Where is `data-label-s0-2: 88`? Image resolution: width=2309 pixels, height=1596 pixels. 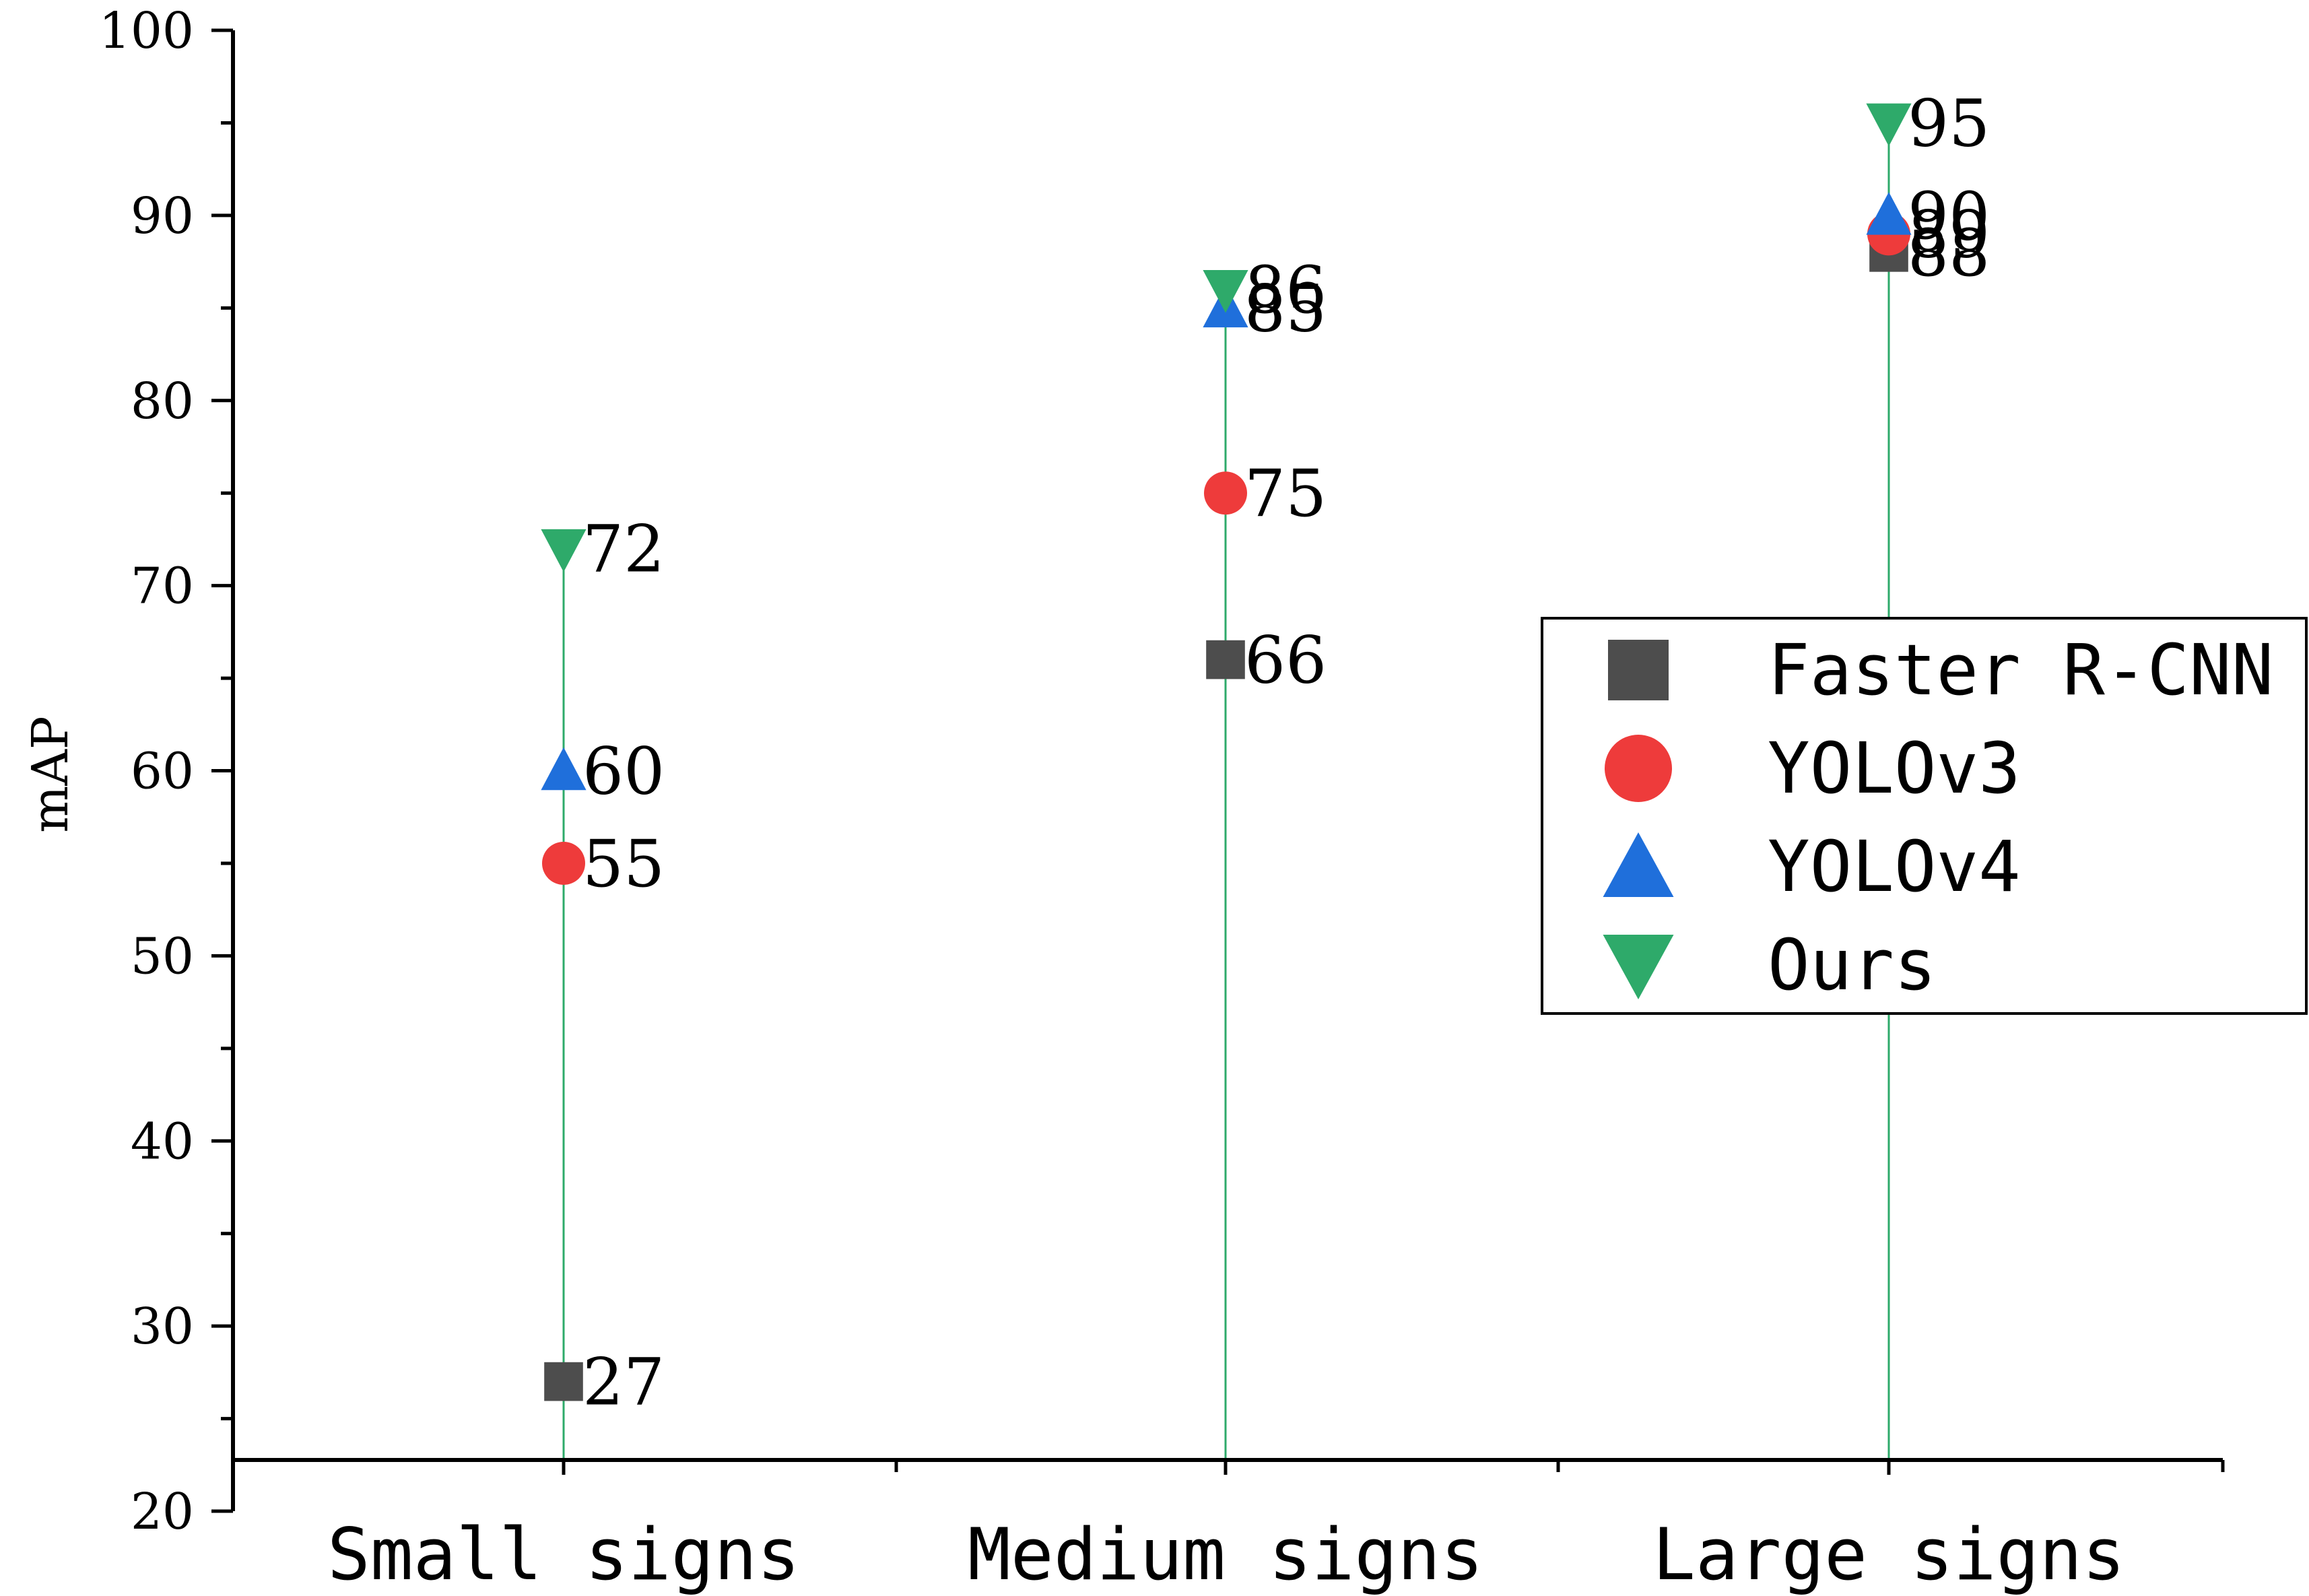 data-label-s0-2: 88 is located at coordinates (1949, 253).